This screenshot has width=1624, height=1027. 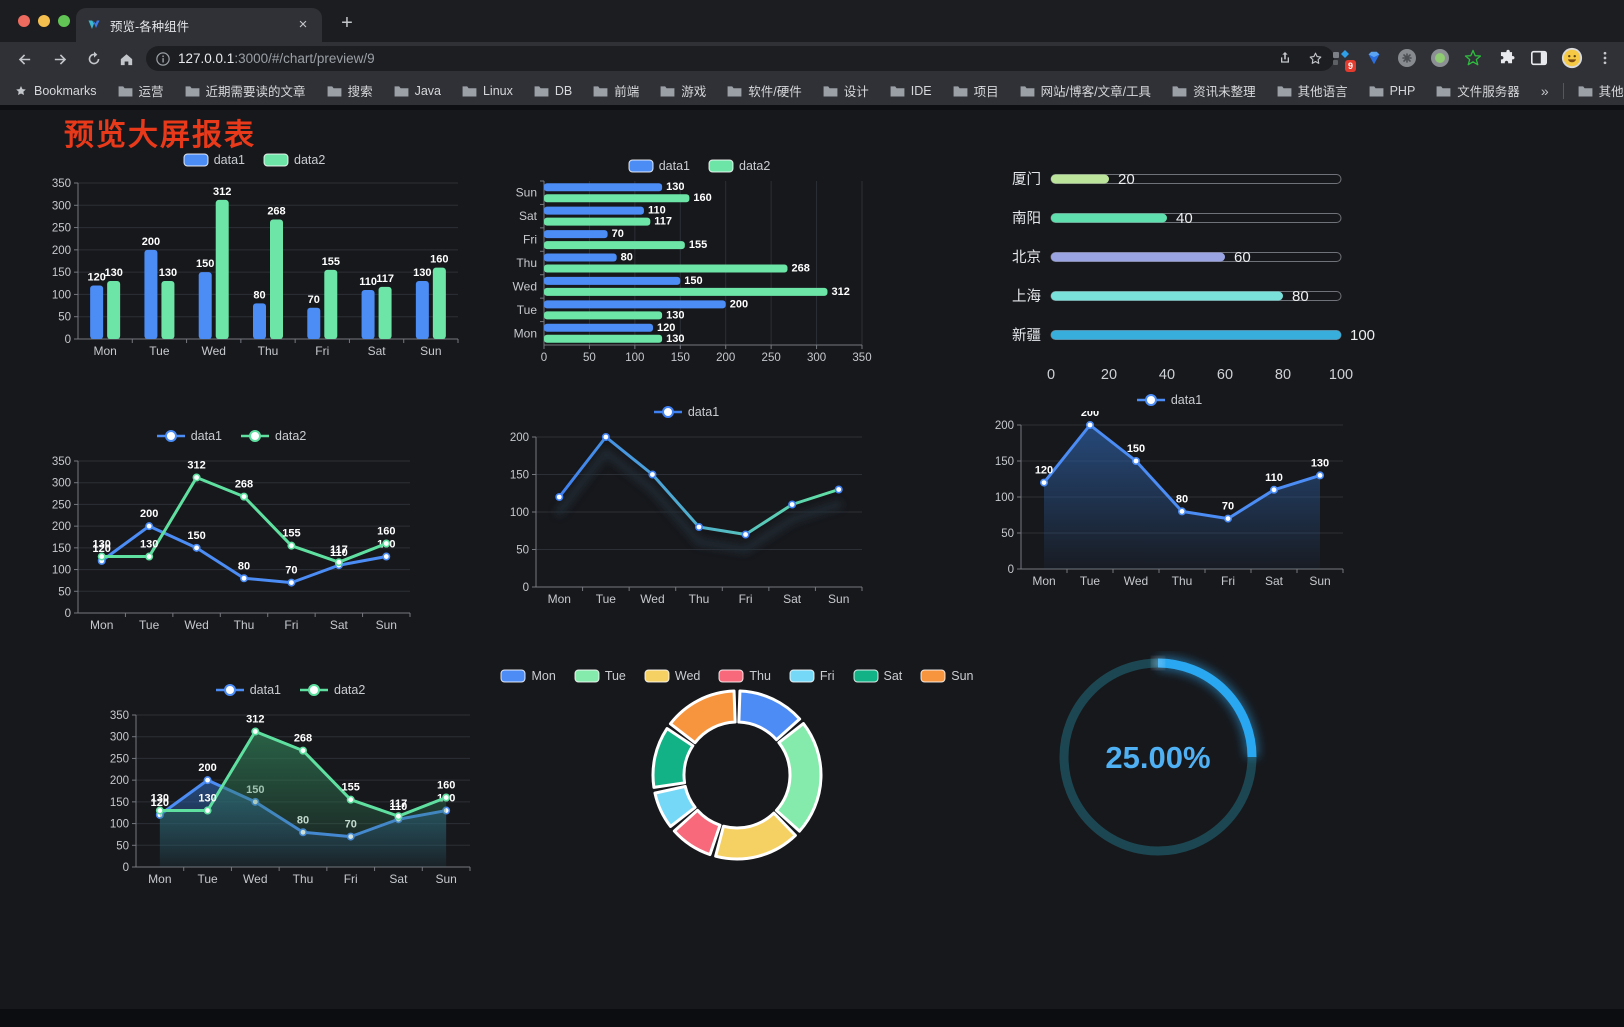 I want to click on legend-item: Wed, so click(x=672, y=676).